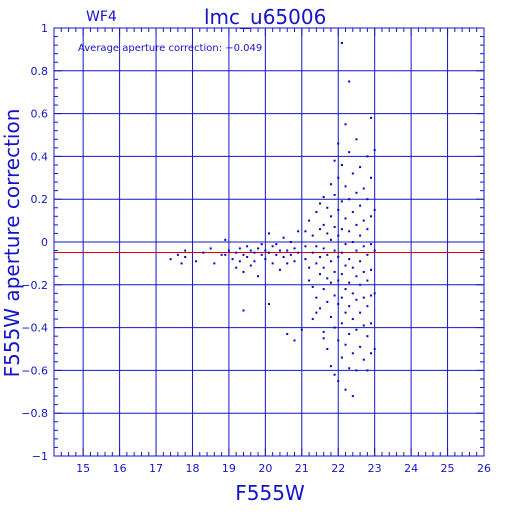  I want to click on x-tick-label: 24, so click(411, 468).